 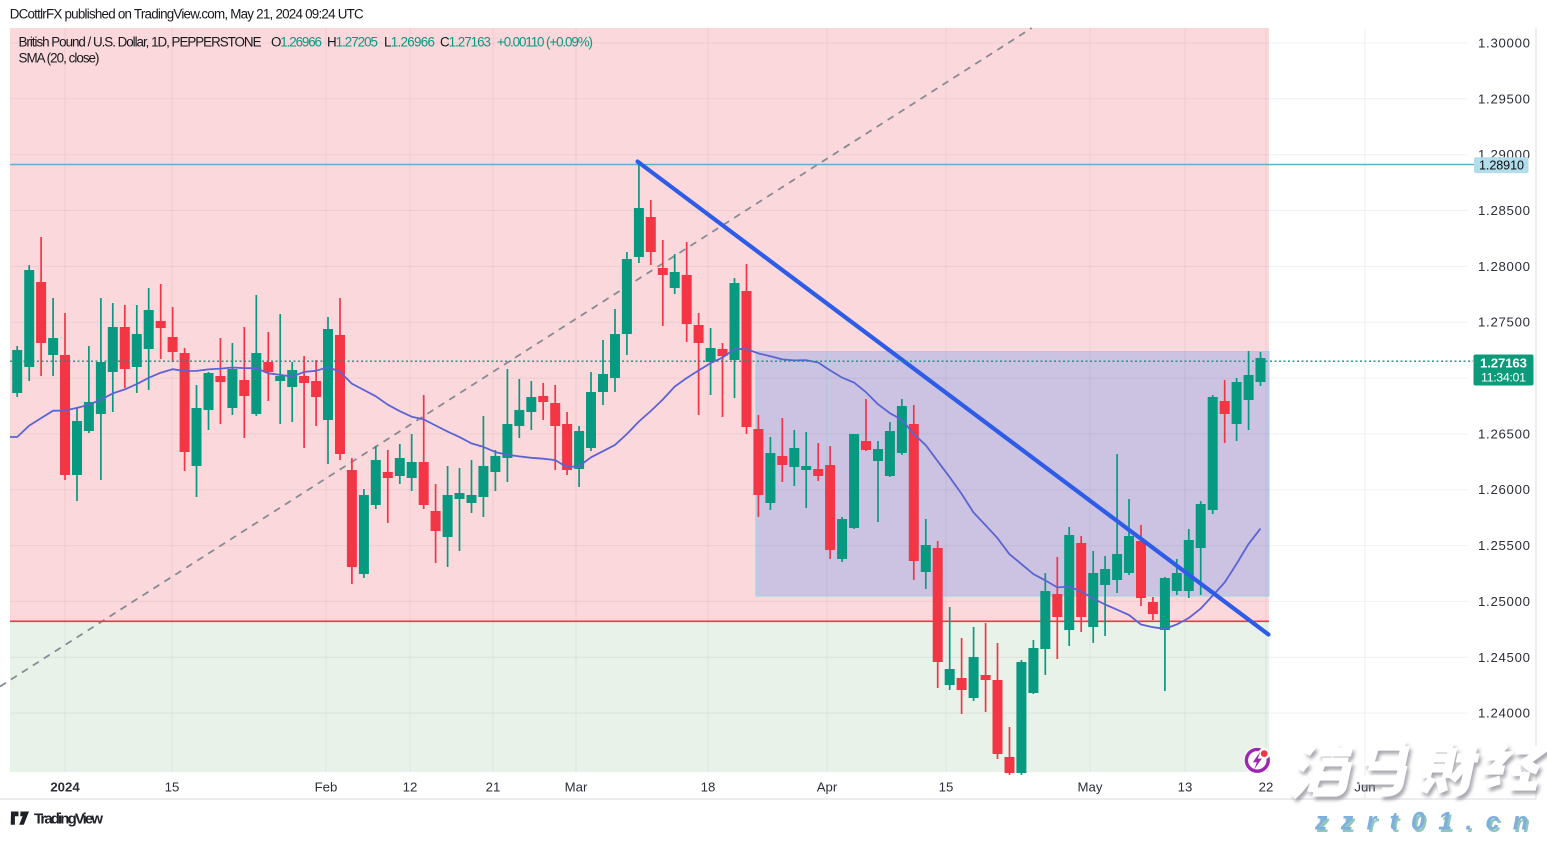 I want to click on svg-text: 1.26500, so click(x=1504, y=433).